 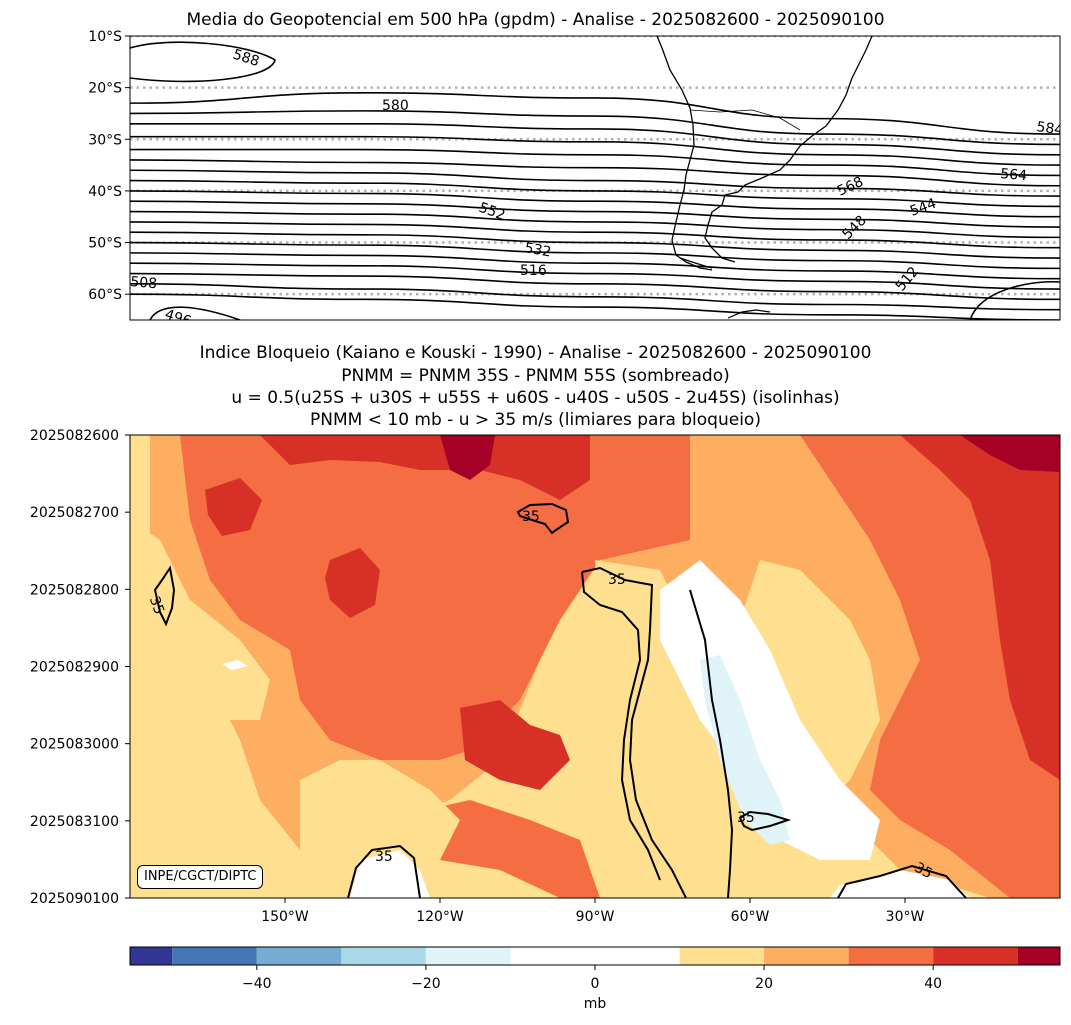 I want to click on coastline, so click(x=764, y=177).